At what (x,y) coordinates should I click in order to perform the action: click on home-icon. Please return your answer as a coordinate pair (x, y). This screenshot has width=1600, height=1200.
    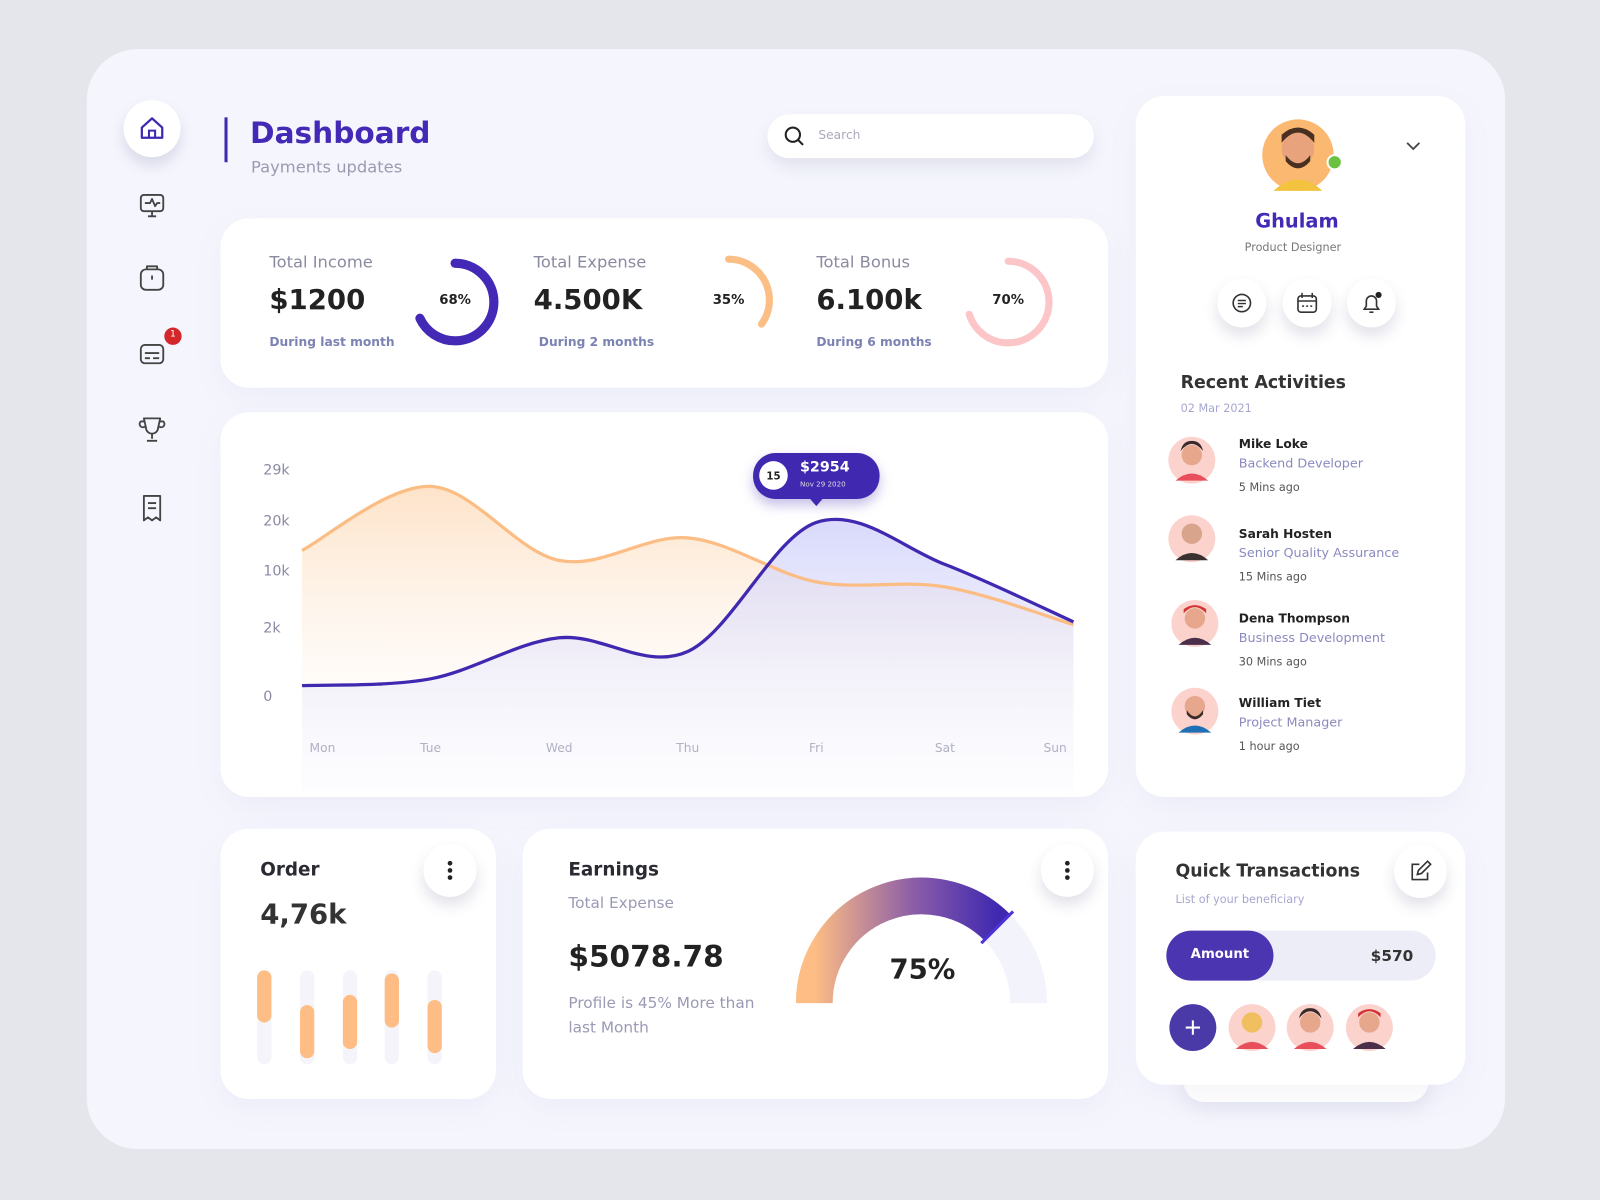
    Looking at the image, I should click on (152, 128).